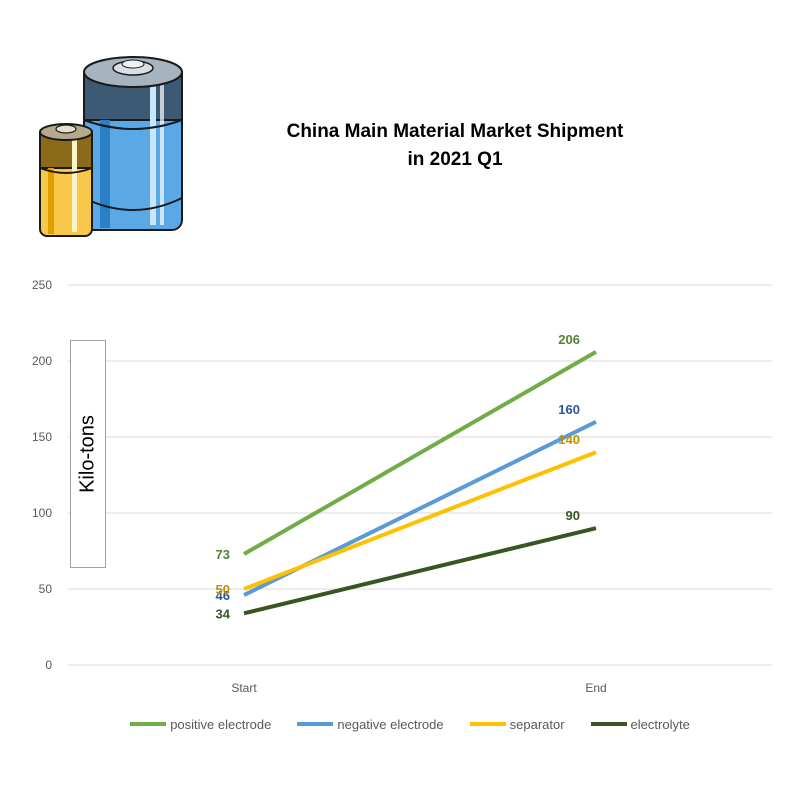 The image size is (800, 800). Describe the element at coordinates (133, 143) in the screenshot. I see `large-battery-icon` at that location.